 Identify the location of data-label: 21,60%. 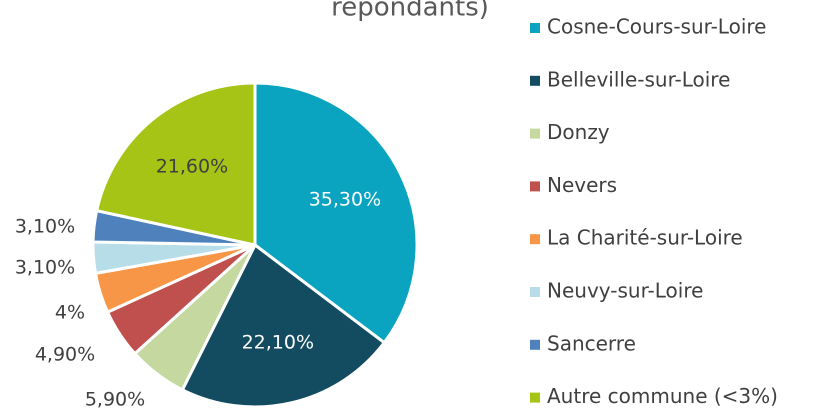
(192, 166).